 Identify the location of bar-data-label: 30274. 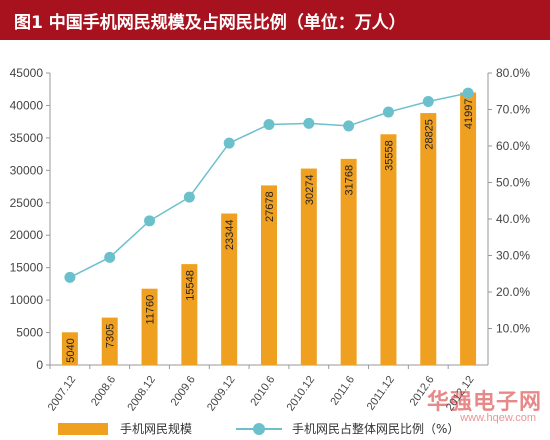
(310, 190).